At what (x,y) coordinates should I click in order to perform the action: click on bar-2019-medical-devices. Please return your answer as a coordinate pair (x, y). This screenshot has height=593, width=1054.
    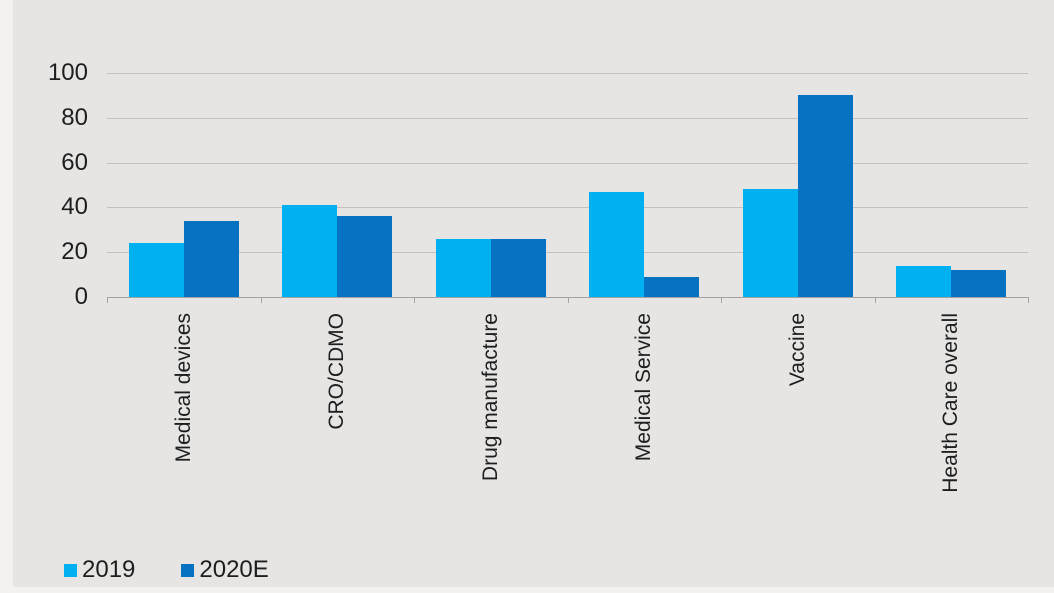
    Looking at the image, I should click on (156, 270).